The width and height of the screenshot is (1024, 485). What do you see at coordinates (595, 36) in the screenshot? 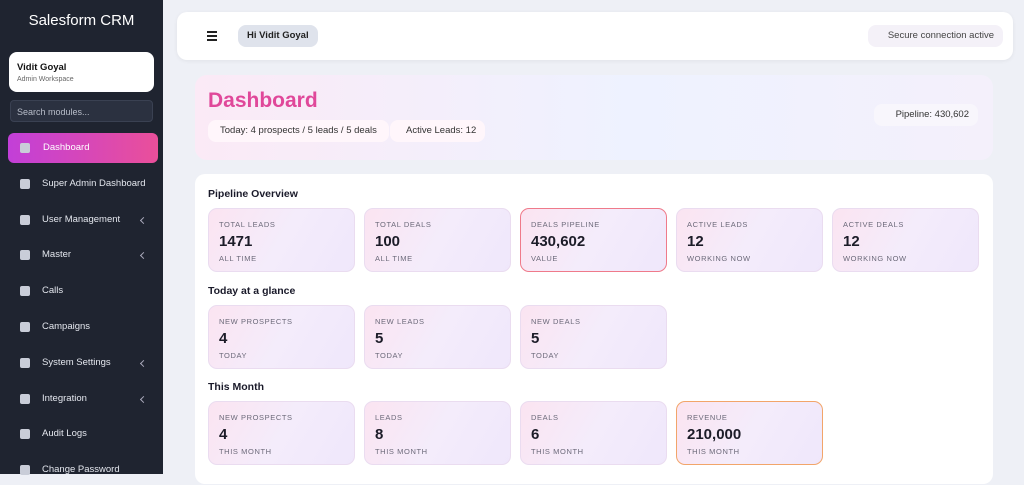
I see `header: Hi Vidit Goyal Secure connection active` at bounding box center [595, 36].